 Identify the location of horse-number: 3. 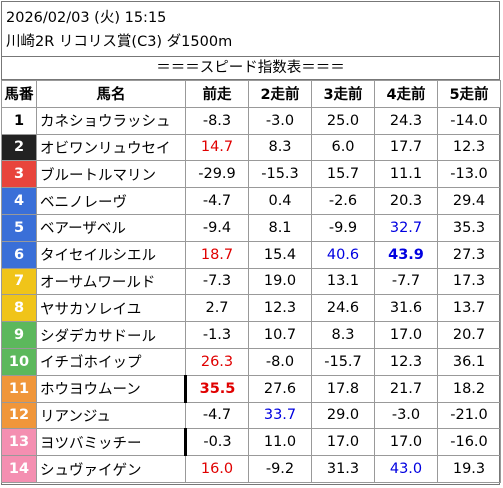
(19, 174).